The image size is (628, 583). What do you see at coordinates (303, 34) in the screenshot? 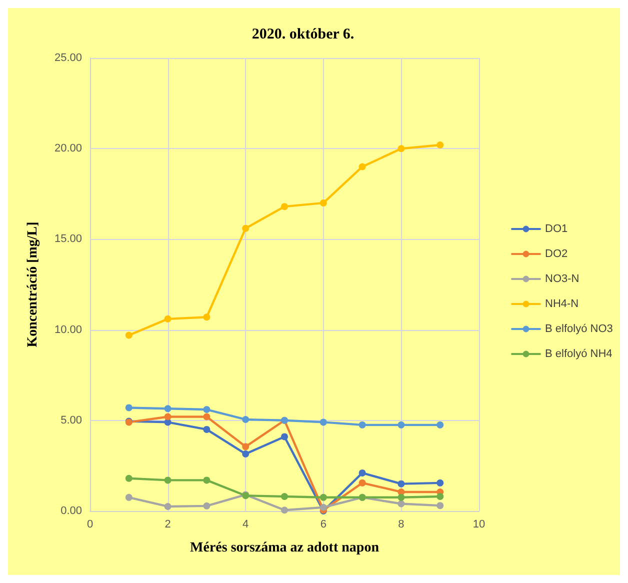
I see `chart-title: 2020. október 6.` at bounding box center [303, 34].